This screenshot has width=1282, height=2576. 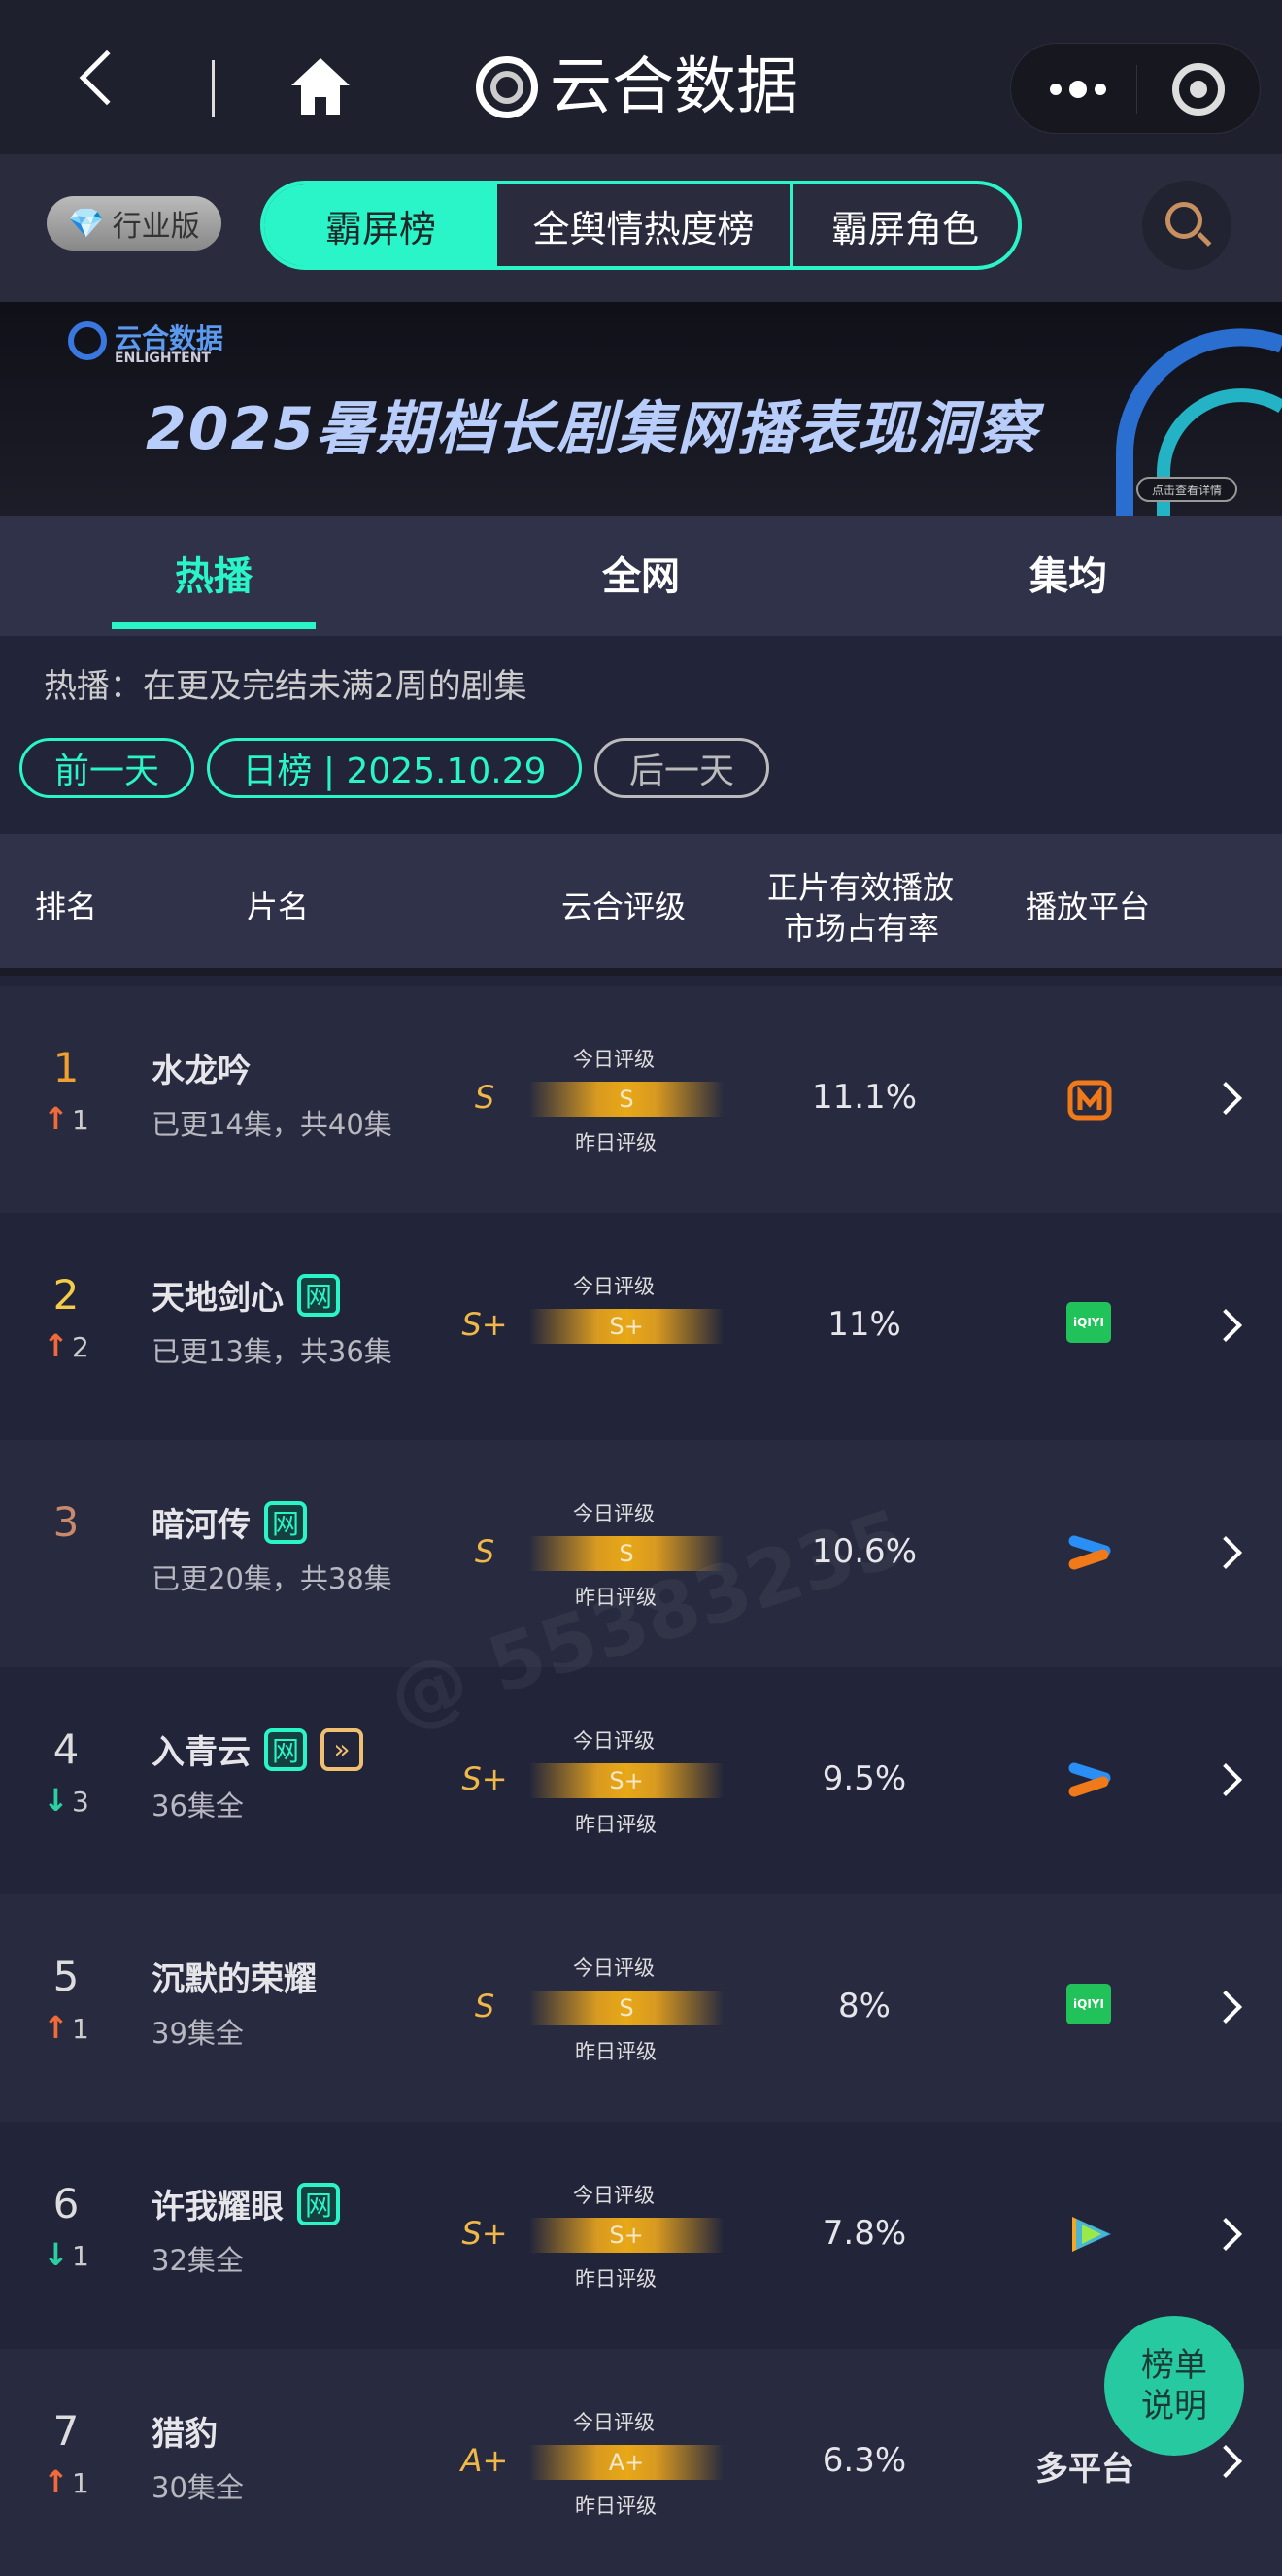 I want to click on date-selector: 日榜 | 2025.10.29, so click(x=394, y=768).